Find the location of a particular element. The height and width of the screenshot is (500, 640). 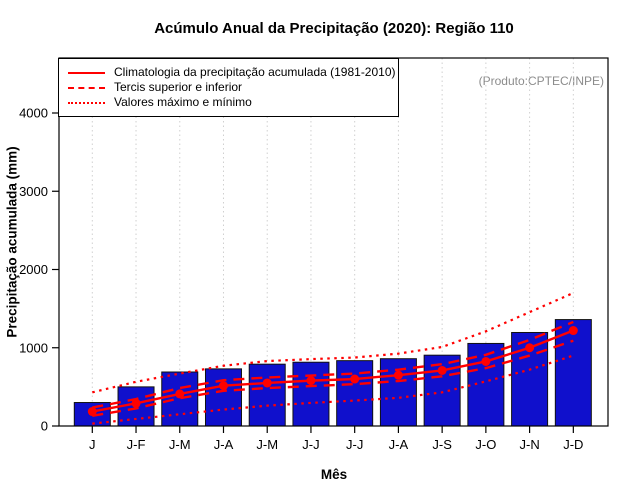

series-climatologia-point-J-N is located at coordinates (530, 348).